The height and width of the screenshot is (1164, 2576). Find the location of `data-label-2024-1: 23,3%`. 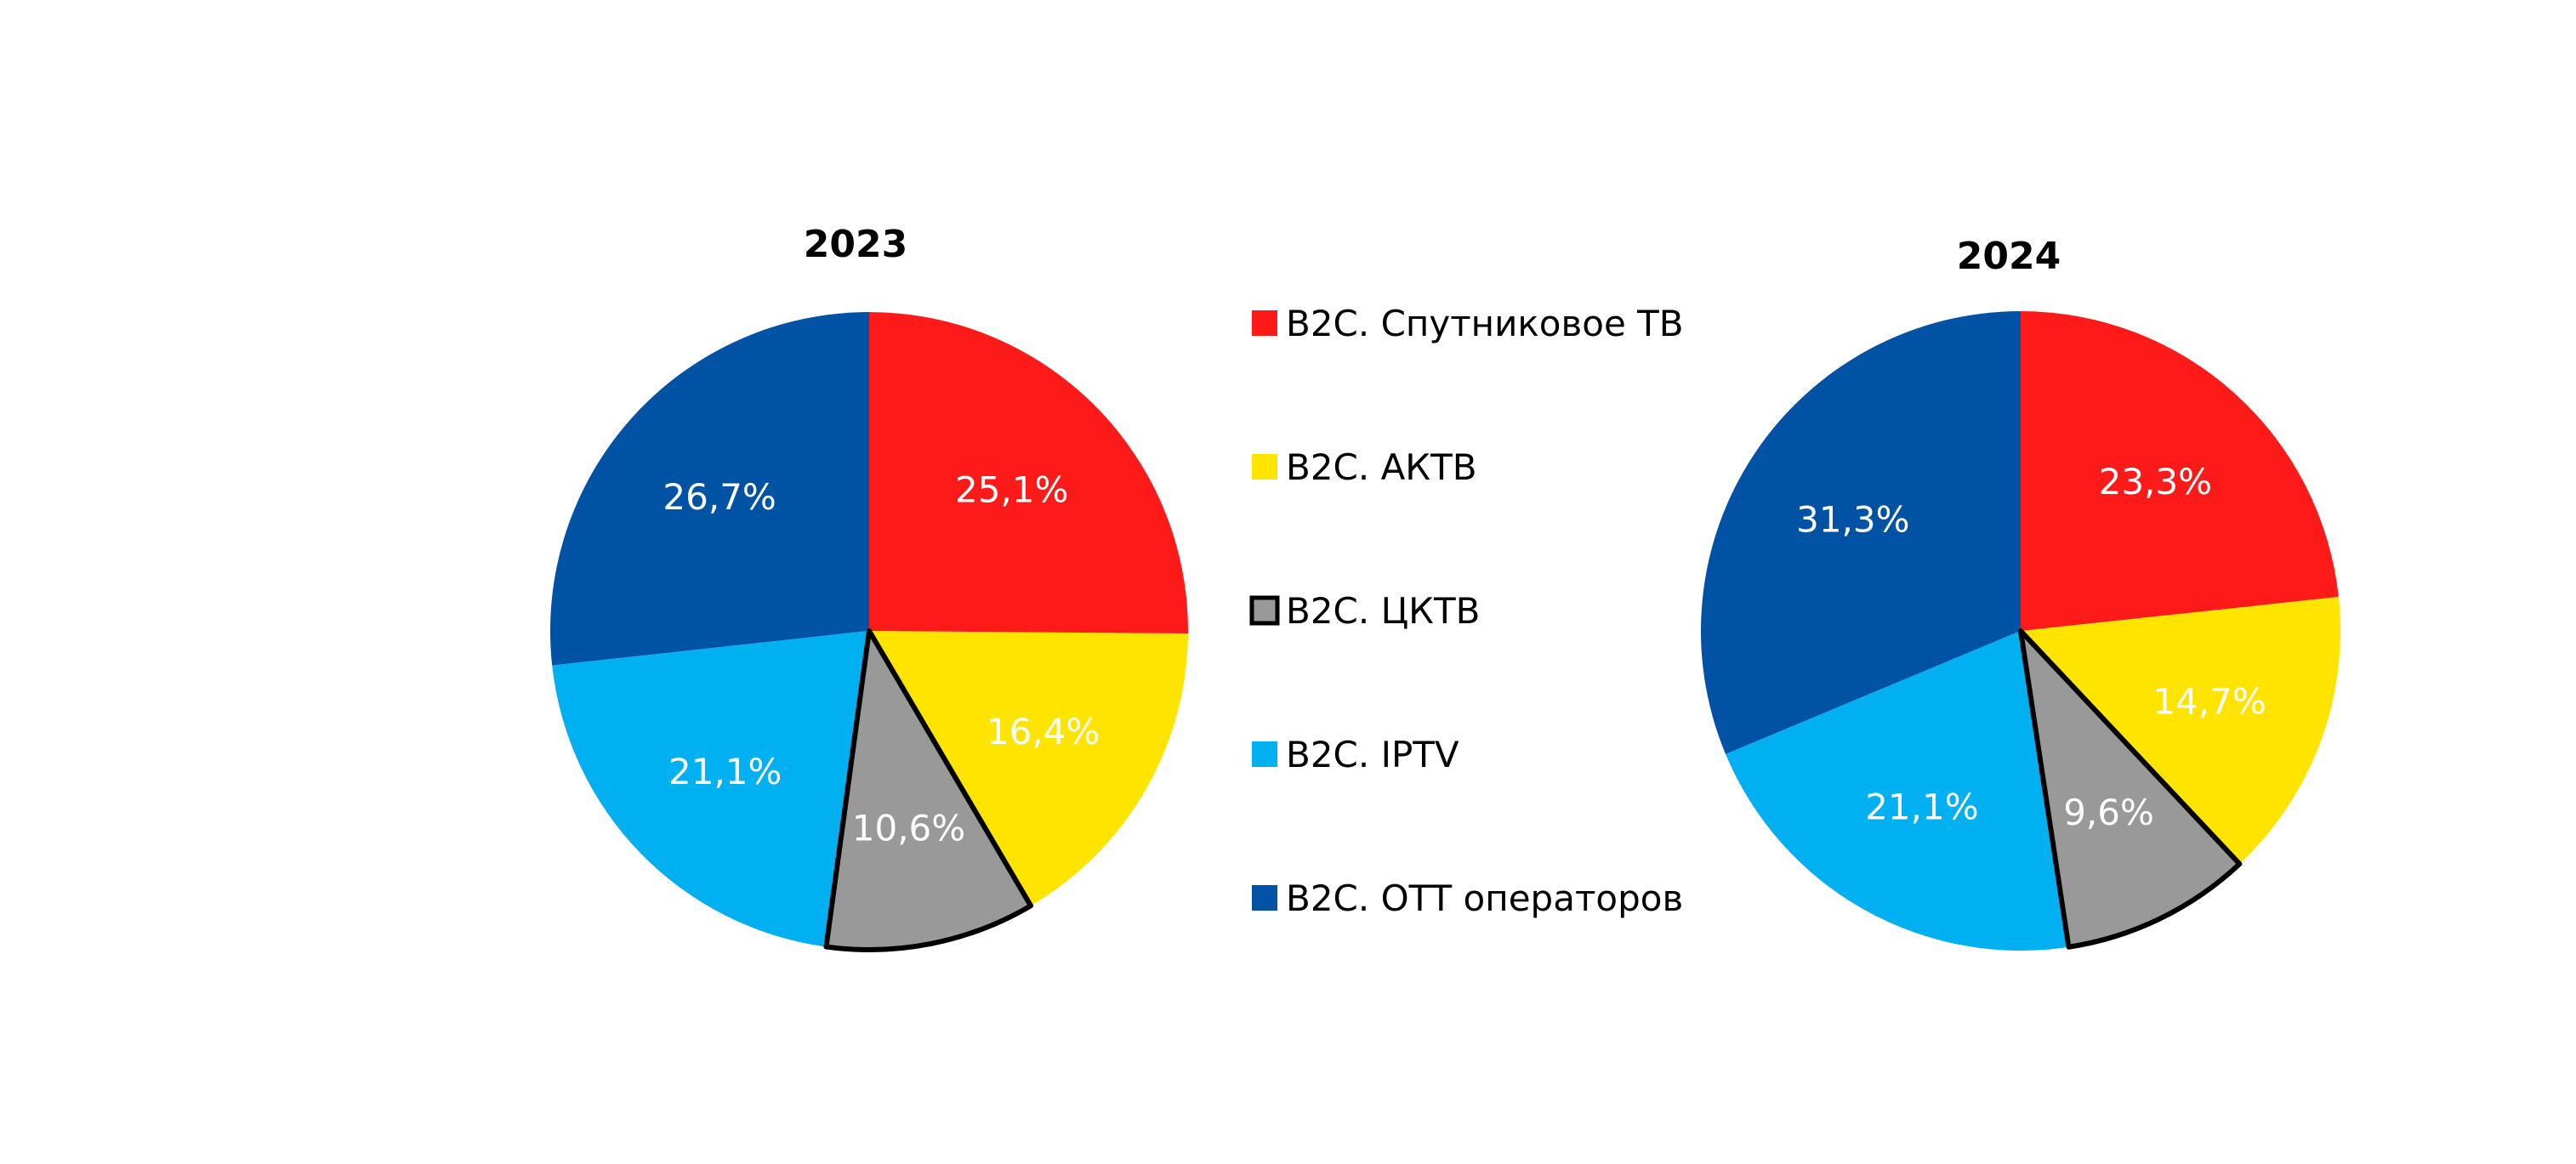

data-label-2024-1: 23,3% is located at coordinates (2155, 482).